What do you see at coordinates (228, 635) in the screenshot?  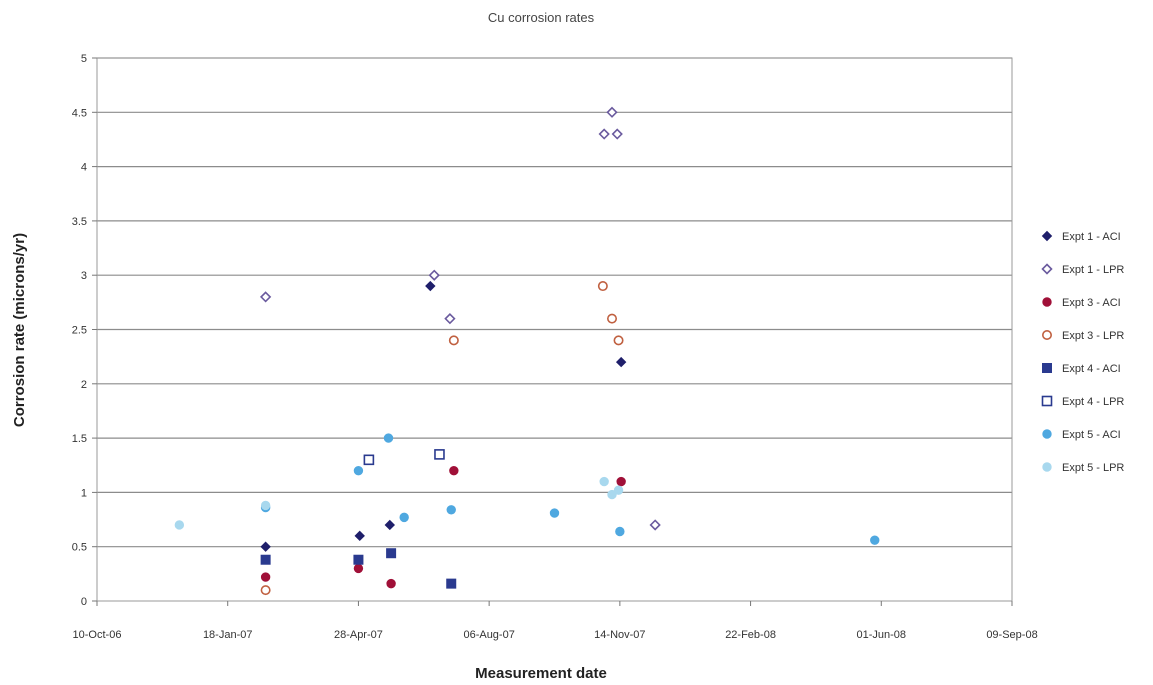 I see `x-tick-label: 18-Jan-07` at bounding box center [228, 635].